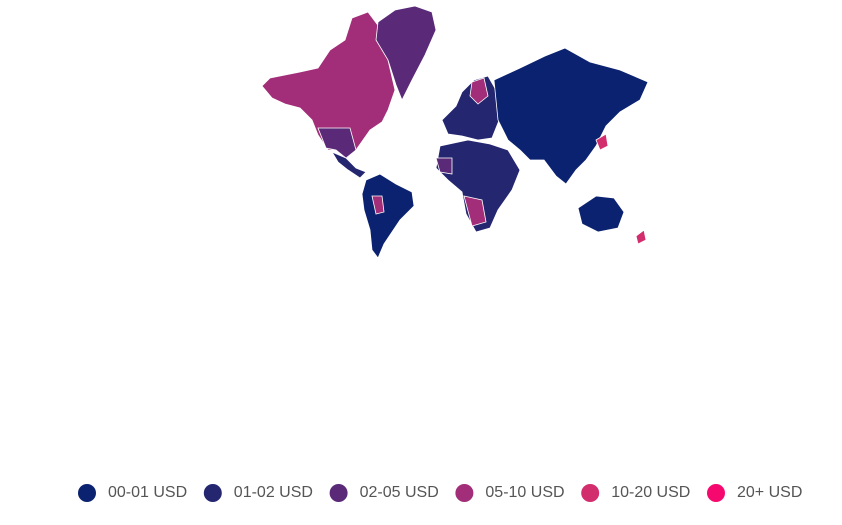  Describe the element at coordinates (273, 492) in the screenshot. I see `legend-label: 01-02 USD` at that location.